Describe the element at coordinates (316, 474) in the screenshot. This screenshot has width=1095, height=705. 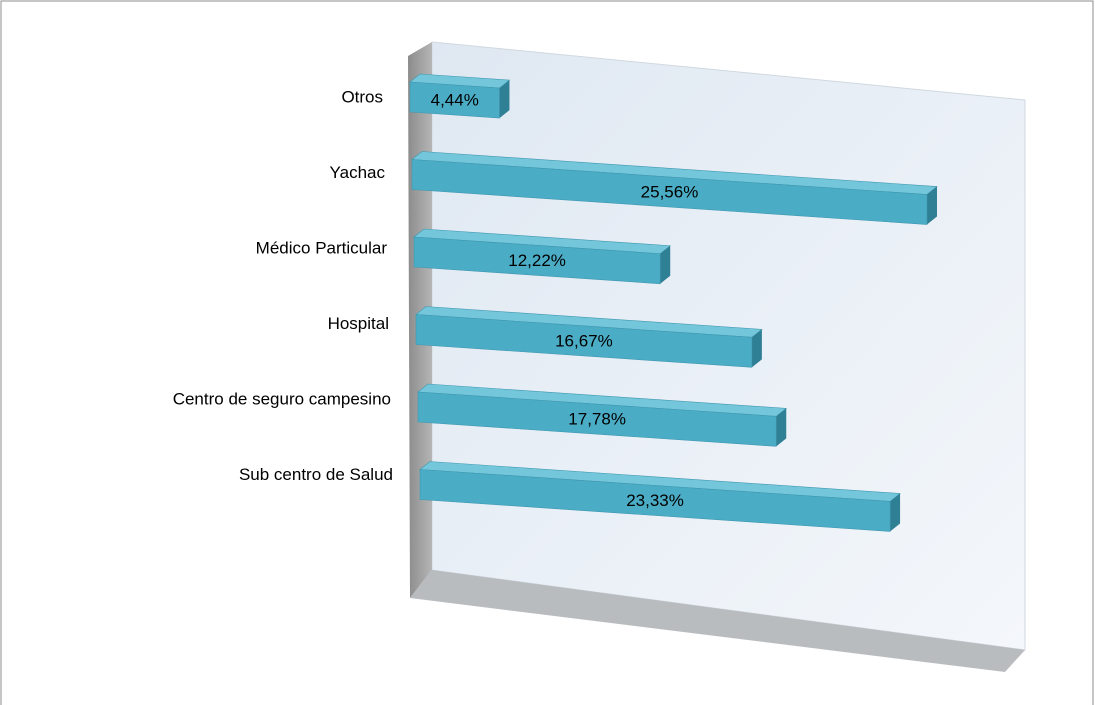
I see `category-label: Sub centro de Salud` at that location.